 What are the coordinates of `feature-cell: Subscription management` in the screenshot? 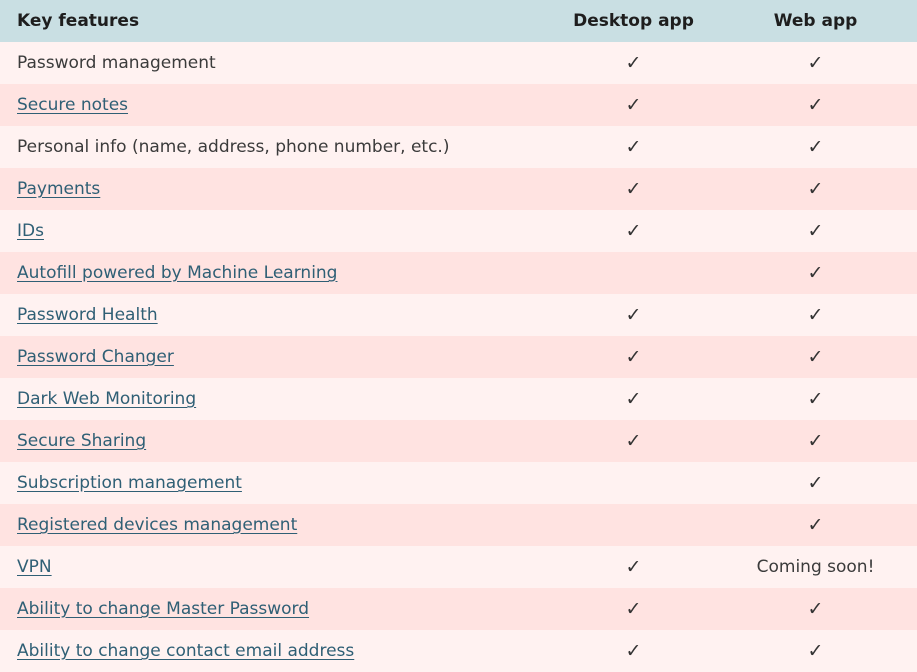 It's located at (262, 483).